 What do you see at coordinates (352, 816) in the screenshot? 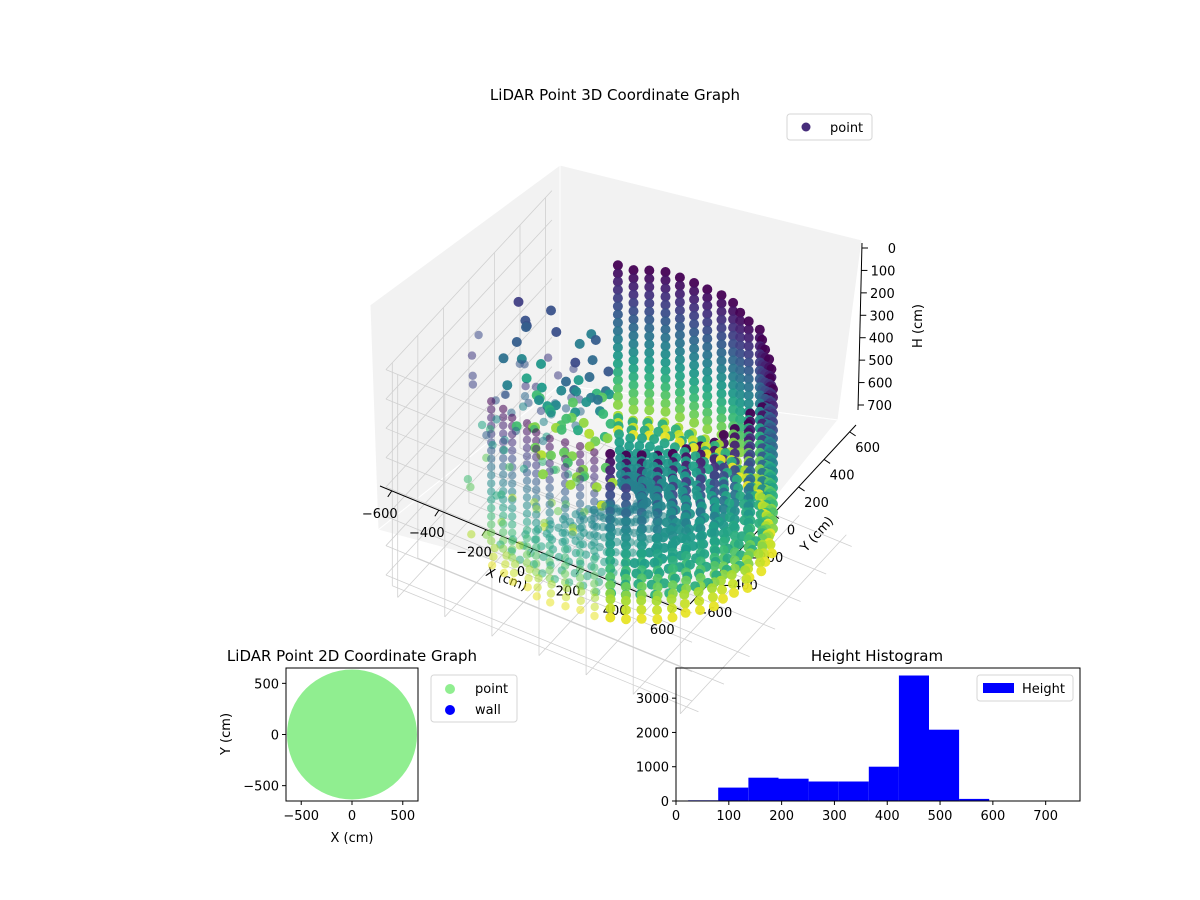
I see `x-tick-label: 0` at bounding box center [352, 816].